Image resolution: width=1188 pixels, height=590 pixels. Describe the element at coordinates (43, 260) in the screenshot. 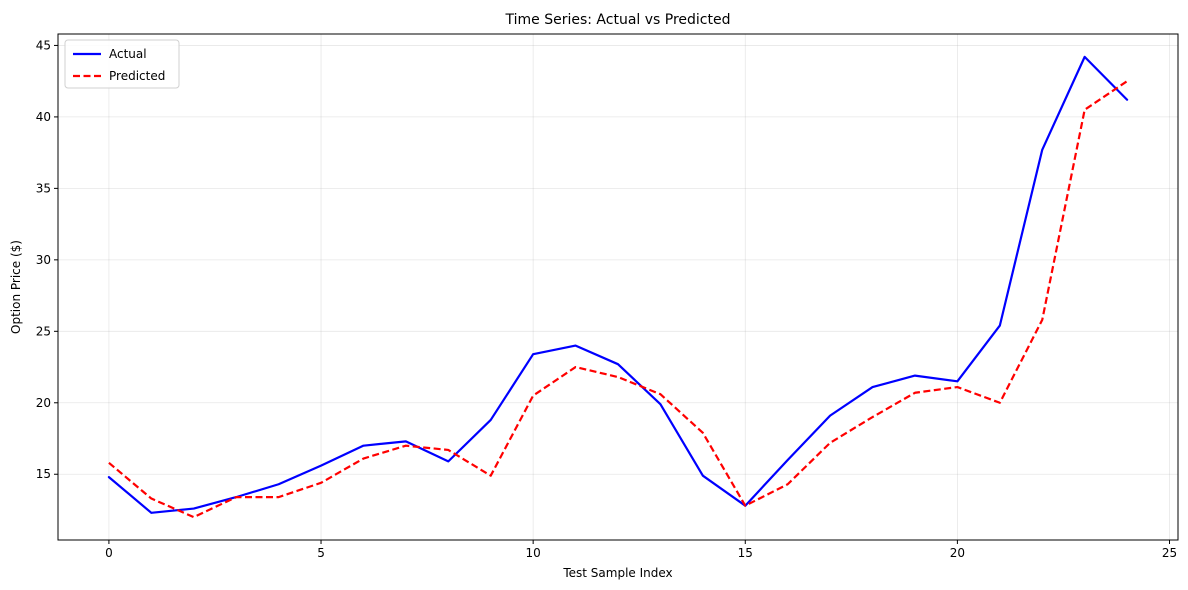

I see `y-tick-label: 30` at that location.